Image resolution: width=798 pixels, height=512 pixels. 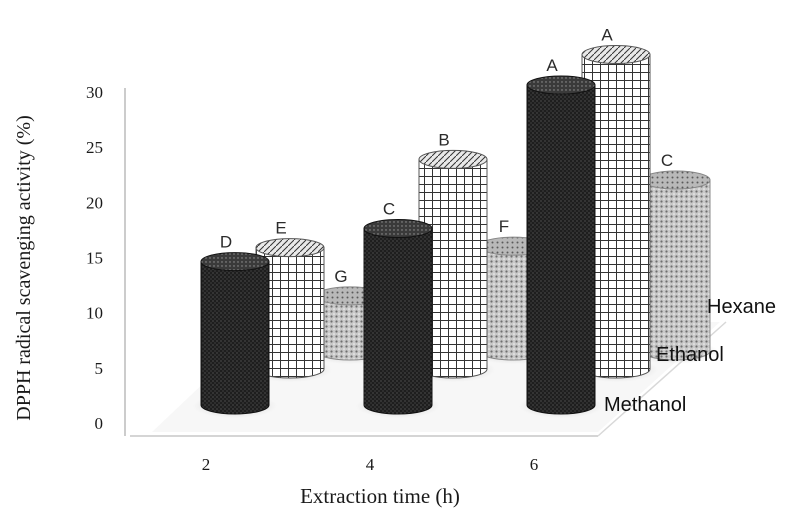 I want to click on series-label-methanol: Methanol, so click(x=645, y=405).